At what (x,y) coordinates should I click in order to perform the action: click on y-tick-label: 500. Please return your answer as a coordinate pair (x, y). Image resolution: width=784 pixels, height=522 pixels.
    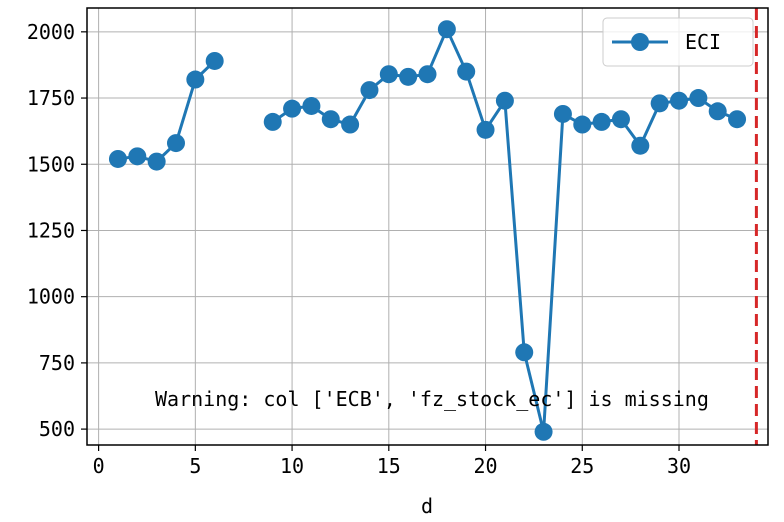
    Looking at the image, I should click on (57, 429).